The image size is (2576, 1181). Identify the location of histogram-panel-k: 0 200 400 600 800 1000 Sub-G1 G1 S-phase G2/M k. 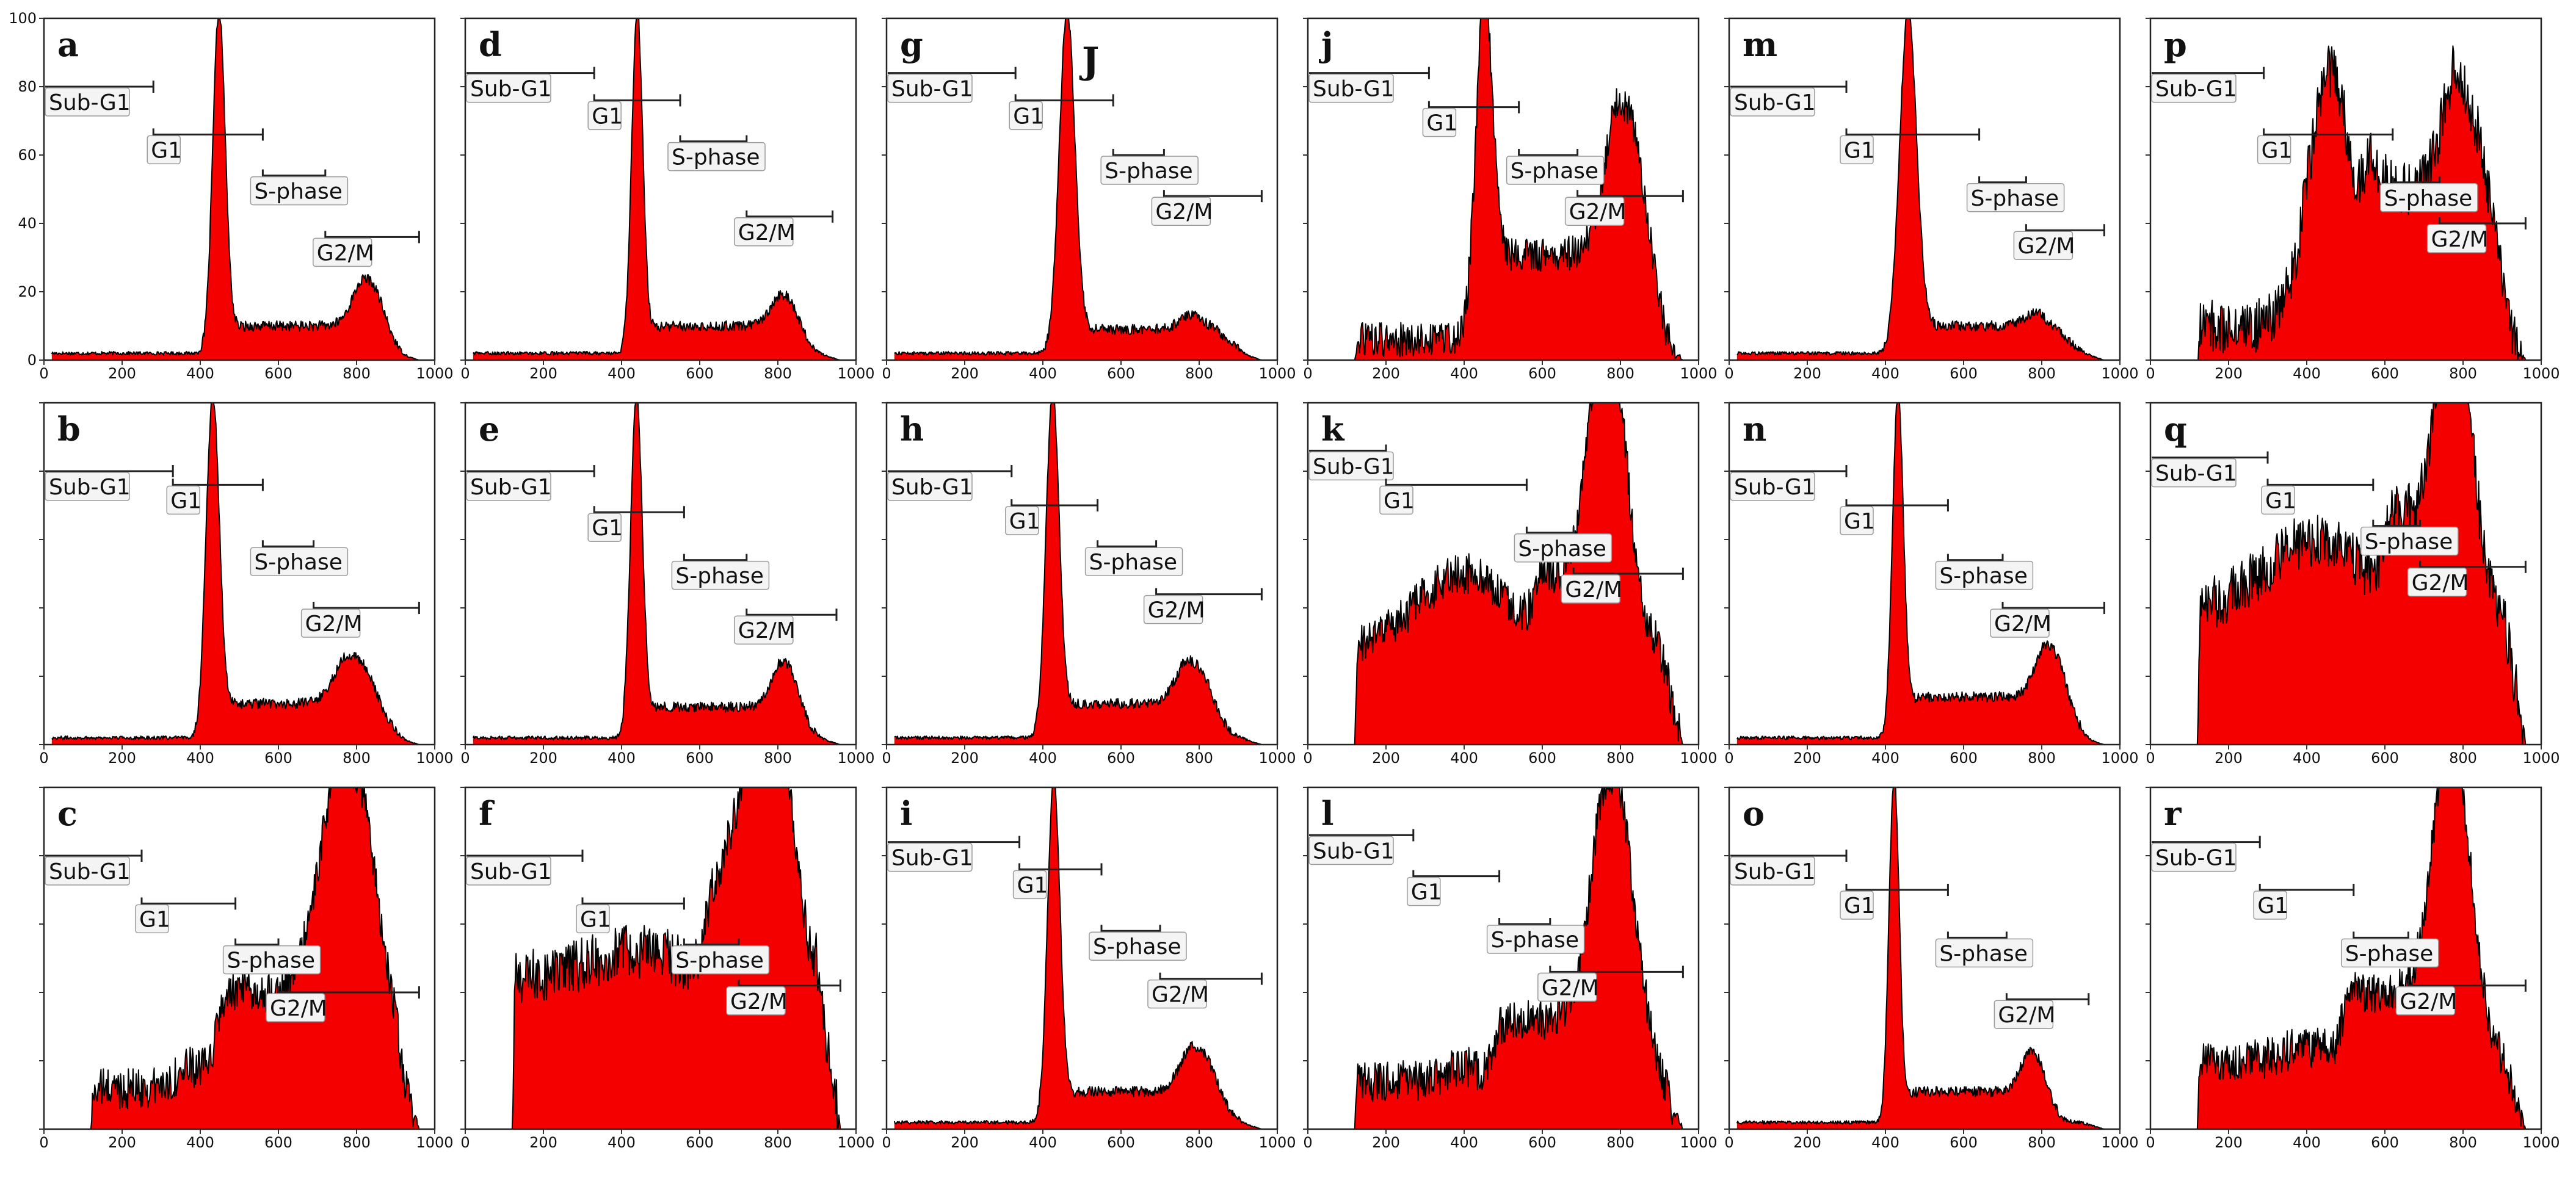
(1510, 584).